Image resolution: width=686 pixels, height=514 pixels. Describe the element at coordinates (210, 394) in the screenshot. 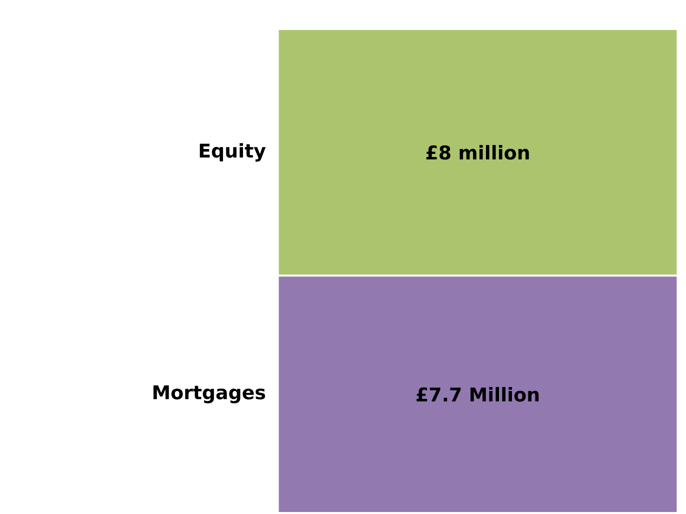

I see `series-label: Mortgages` at that location.